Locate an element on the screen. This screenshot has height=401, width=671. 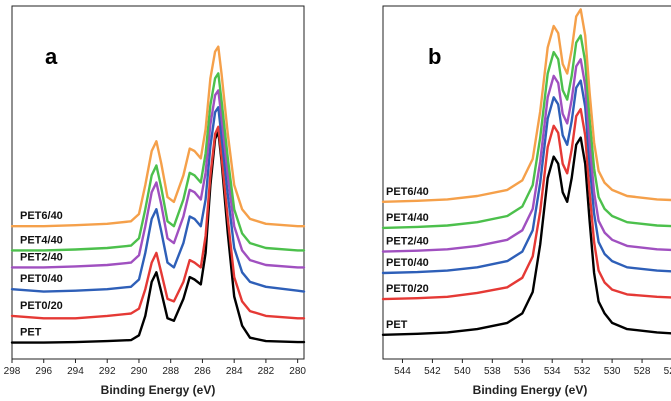
panel-b-series-label: PET4/40 is located at coordinates (407, 218).